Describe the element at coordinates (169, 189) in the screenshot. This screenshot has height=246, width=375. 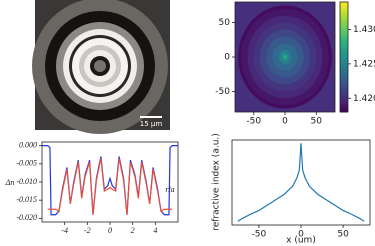
I see `x-axis-label: r/a` at that location.